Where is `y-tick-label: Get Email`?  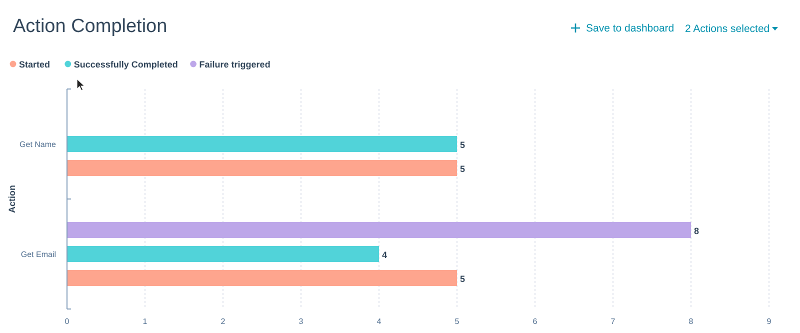 y-tick-label: Get Email is located at coordinates (38, 254).